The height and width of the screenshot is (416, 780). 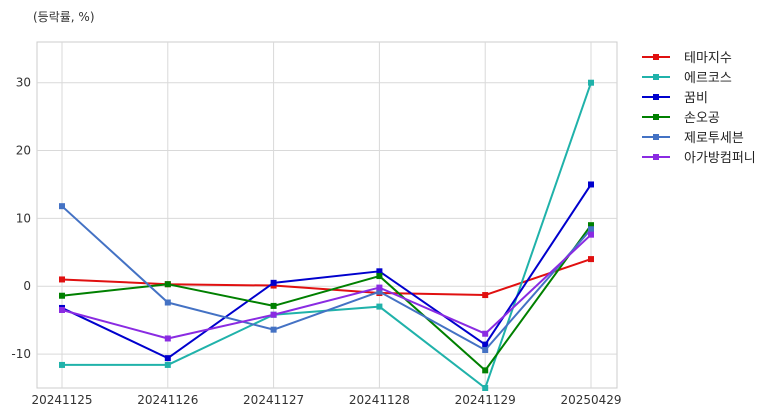 I want to click on x-tick-label: 20241126, so click(x=167, y=400).